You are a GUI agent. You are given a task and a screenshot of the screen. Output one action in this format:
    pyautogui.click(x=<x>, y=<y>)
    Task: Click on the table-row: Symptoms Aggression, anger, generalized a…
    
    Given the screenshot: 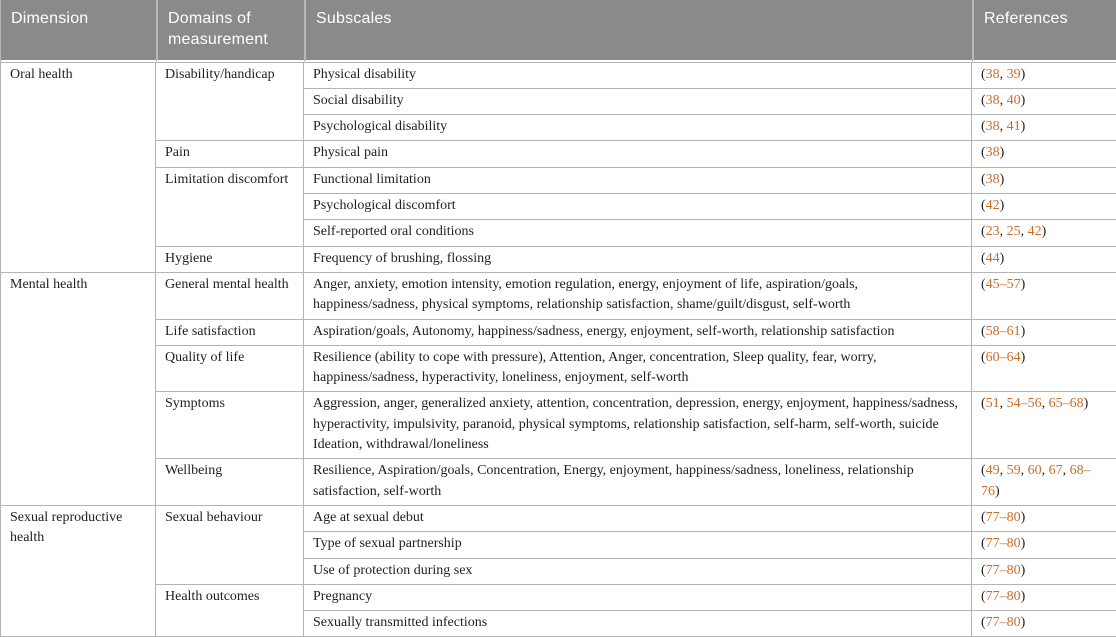 What is the action you would take?
    pyautogui.click(x=558, y=426)
    